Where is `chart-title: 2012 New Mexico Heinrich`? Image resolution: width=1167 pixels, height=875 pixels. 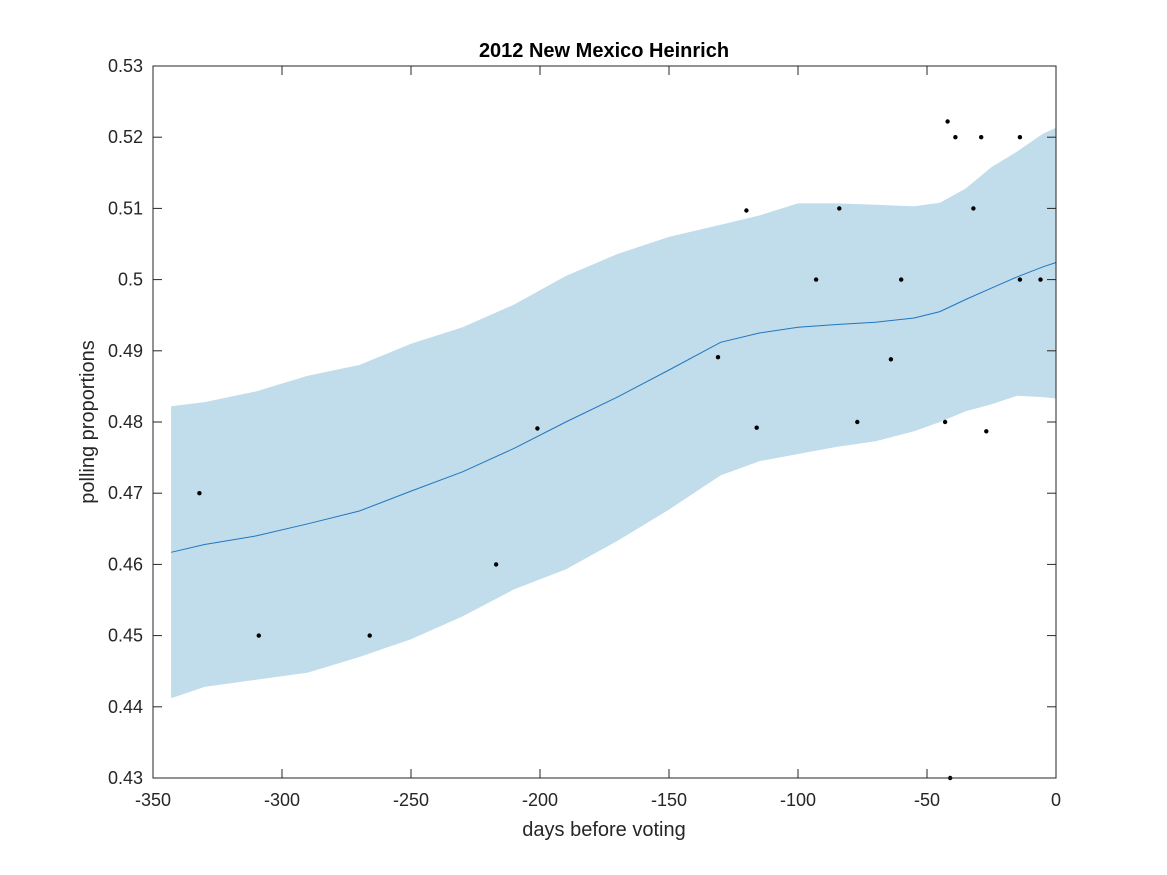 chart-title: 2012 New Mexico Heinrich is located at coordinates (604, 51).